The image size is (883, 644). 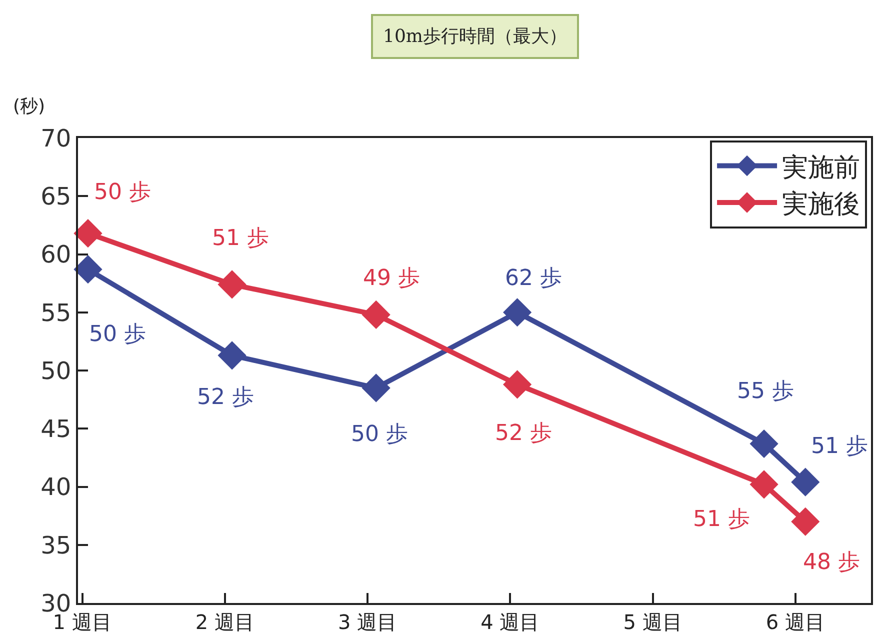 What do you see at coordinates (510, 622) in the screenshot?
I see `x-tick-label: 4 週目` at bounding box center [510, 622].